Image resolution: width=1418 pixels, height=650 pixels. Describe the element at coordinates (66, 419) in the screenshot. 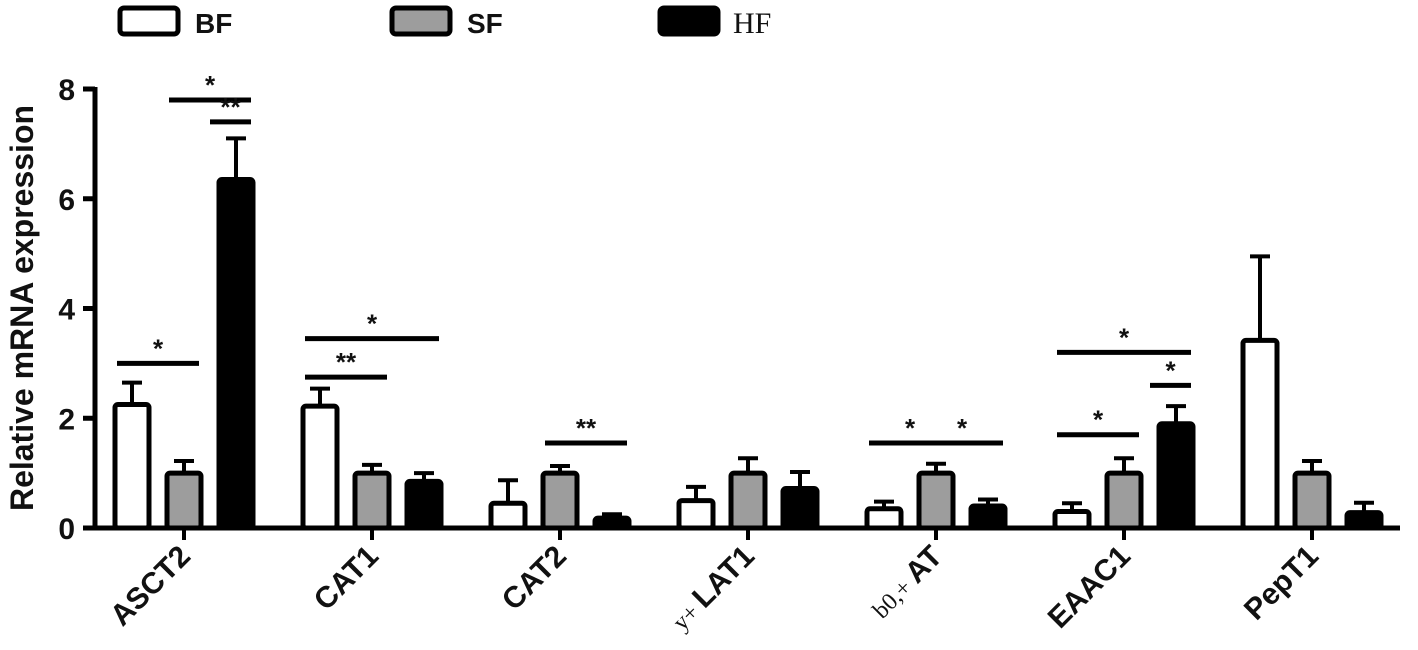

I see `y-tick-label-2: 2` at that location.